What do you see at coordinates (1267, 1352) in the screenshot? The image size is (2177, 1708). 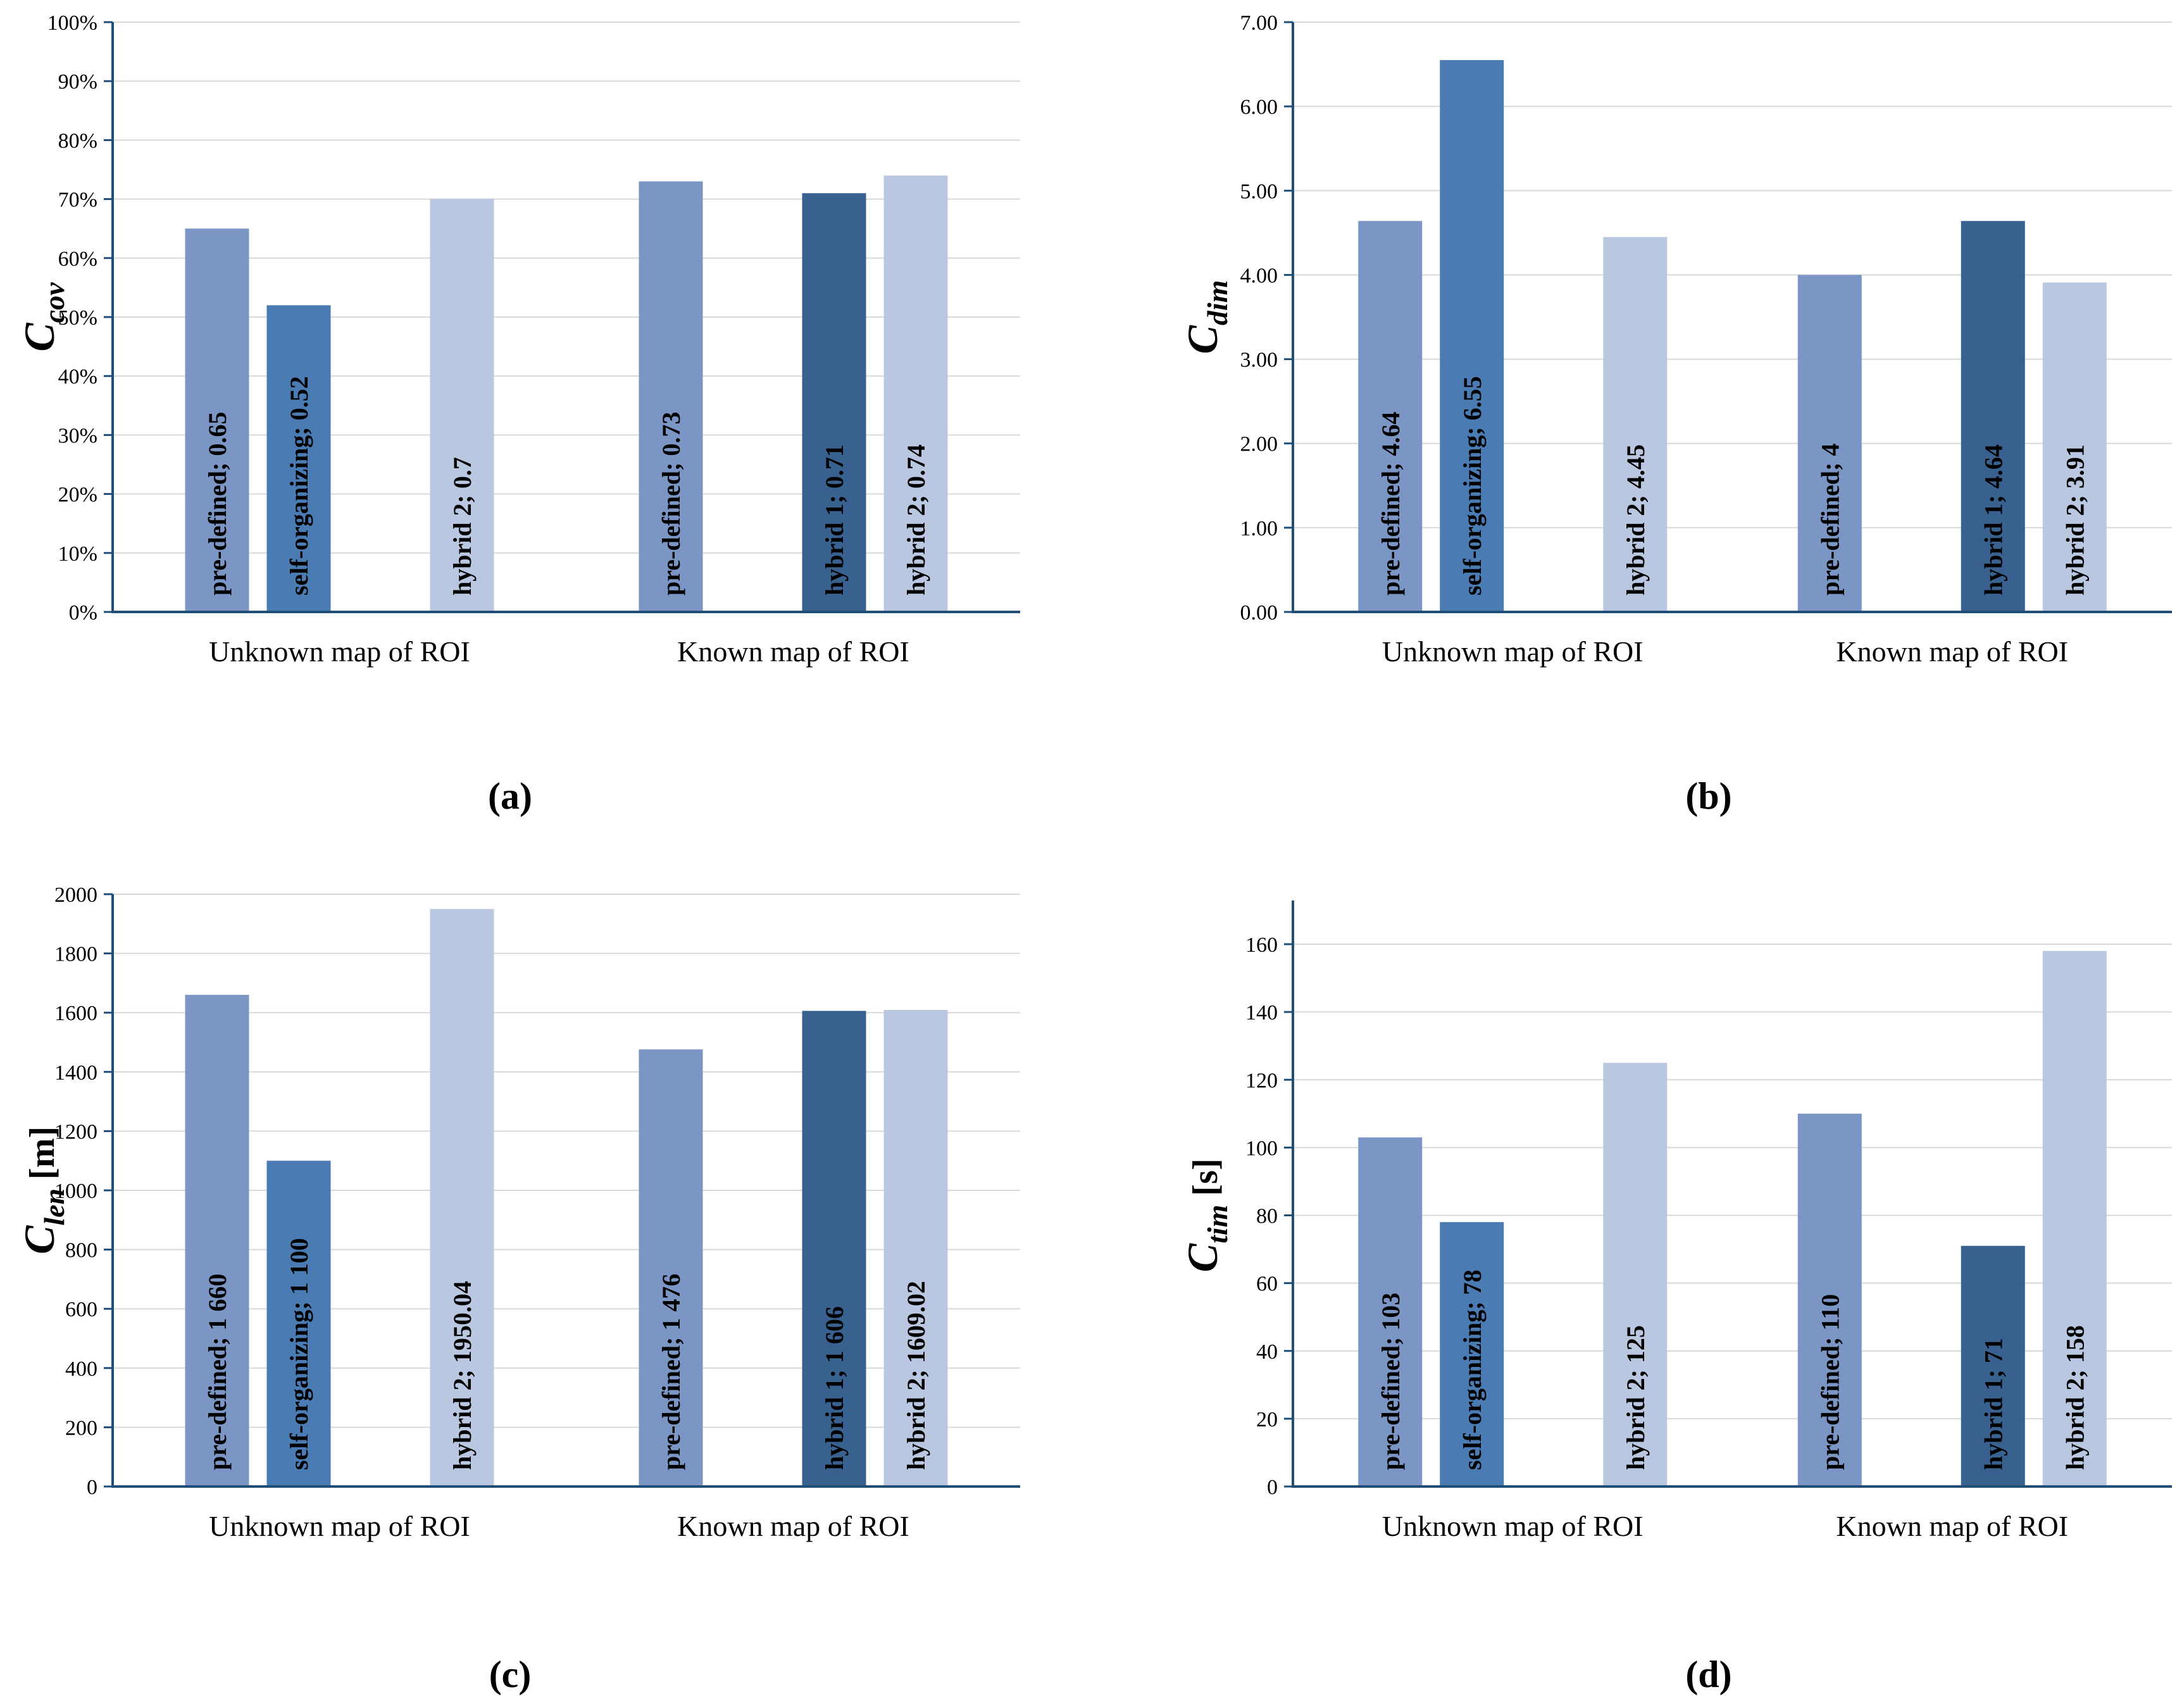 I see `y-tick-label: 40` at bounding box center [1267, 1352].